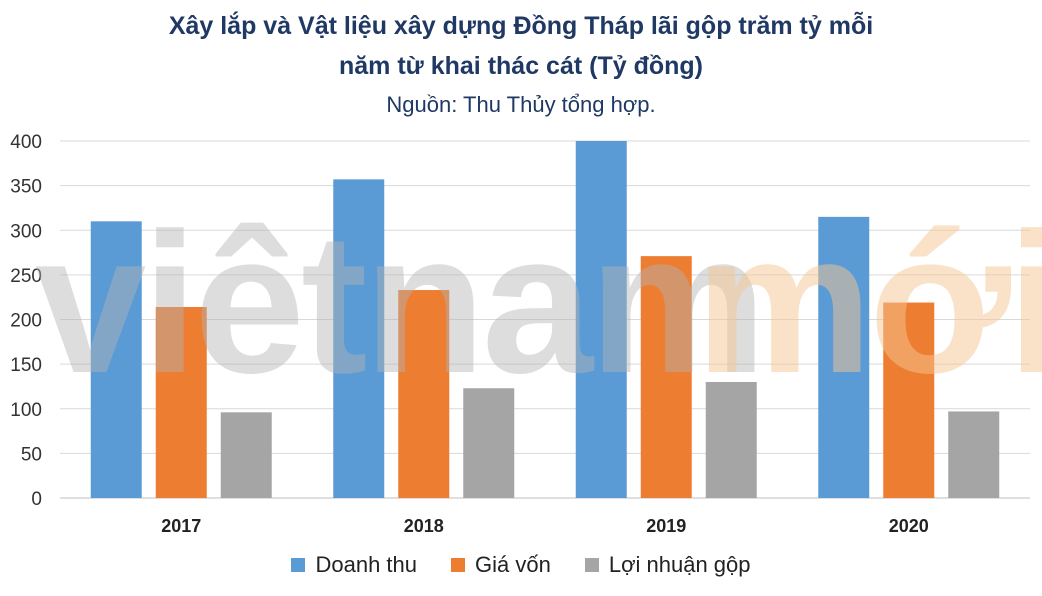  I want to click on bar-lợi-nhuận-gộp-2019, so click(731, 439).